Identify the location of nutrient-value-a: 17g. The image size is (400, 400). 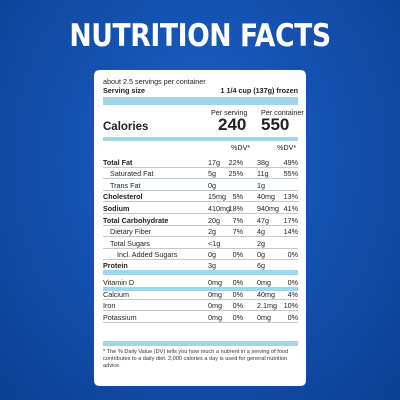
(214, 162).